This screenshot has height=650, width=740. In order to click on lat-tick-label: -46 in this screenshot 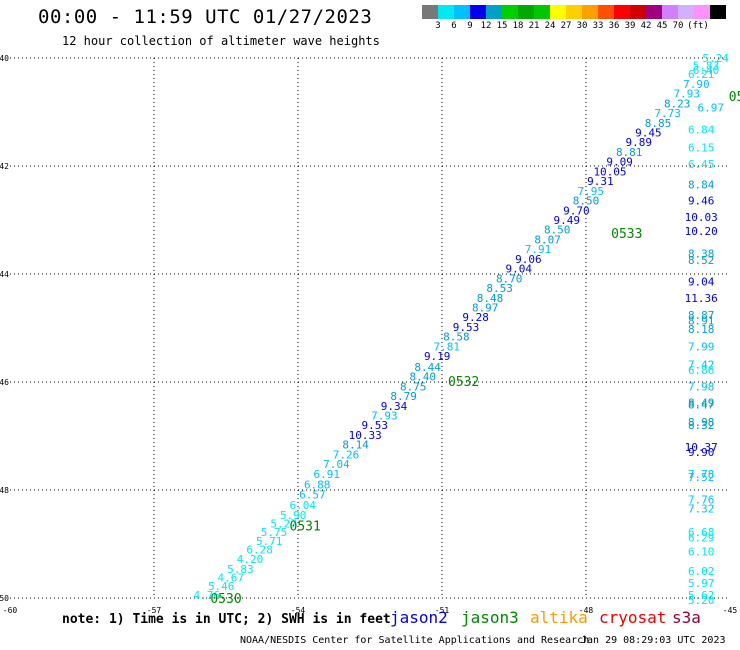, I will do `click(4, 382)`.